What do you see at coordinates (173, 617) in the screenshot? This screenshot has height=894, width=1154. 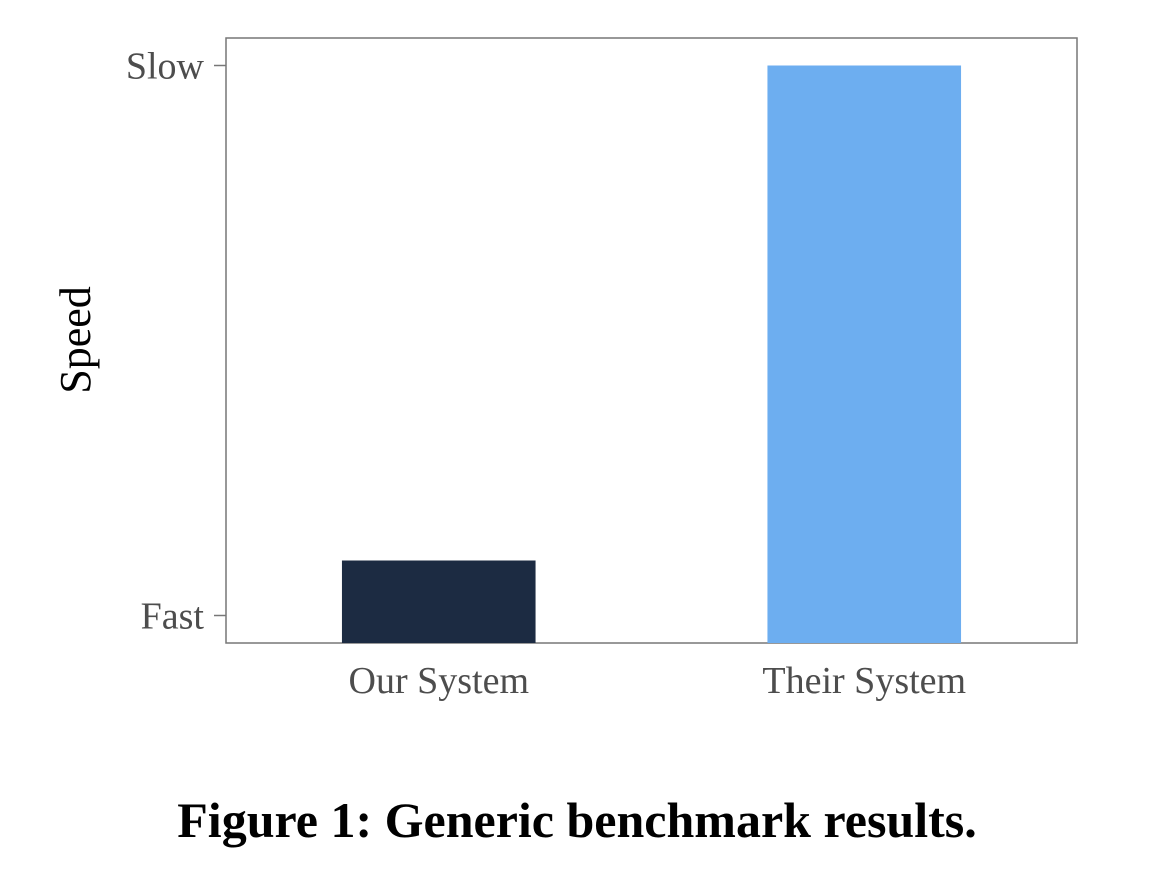 I see `y-tick-label: Fast` at bounding box center [173, 617].